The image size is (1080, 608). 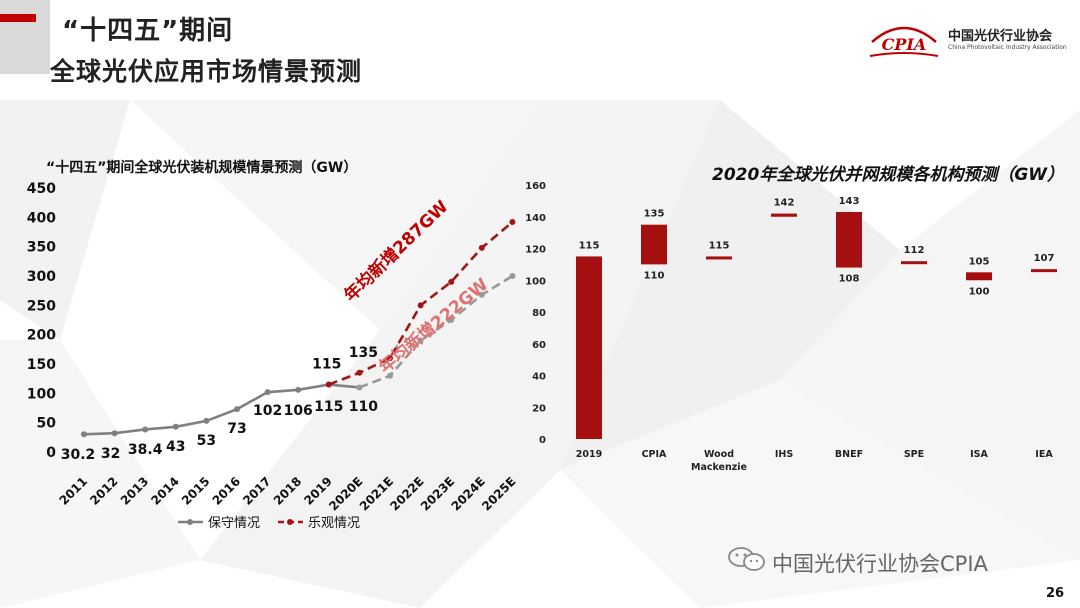 I want to click on page-number: 26, so click(x=1055, y=593).